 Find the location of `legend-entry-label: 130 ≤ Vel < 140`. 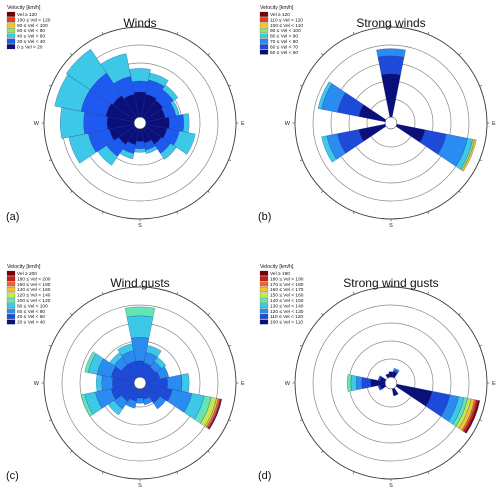

legend-entry-label: 130 ≤ Vel < 140 is located at coordinates (287, 306).